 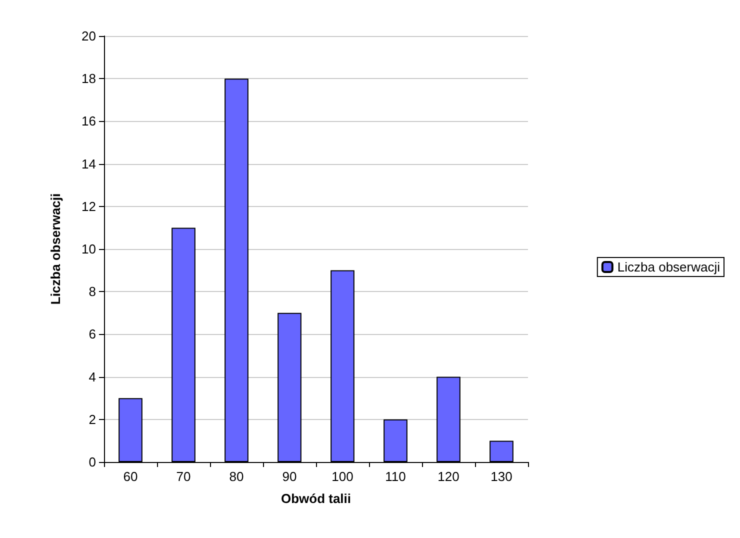 What do you see at coordinates (343, 476) in the screenshot?
I see `x-tick-label: 100` at bounding box center [343, 476].